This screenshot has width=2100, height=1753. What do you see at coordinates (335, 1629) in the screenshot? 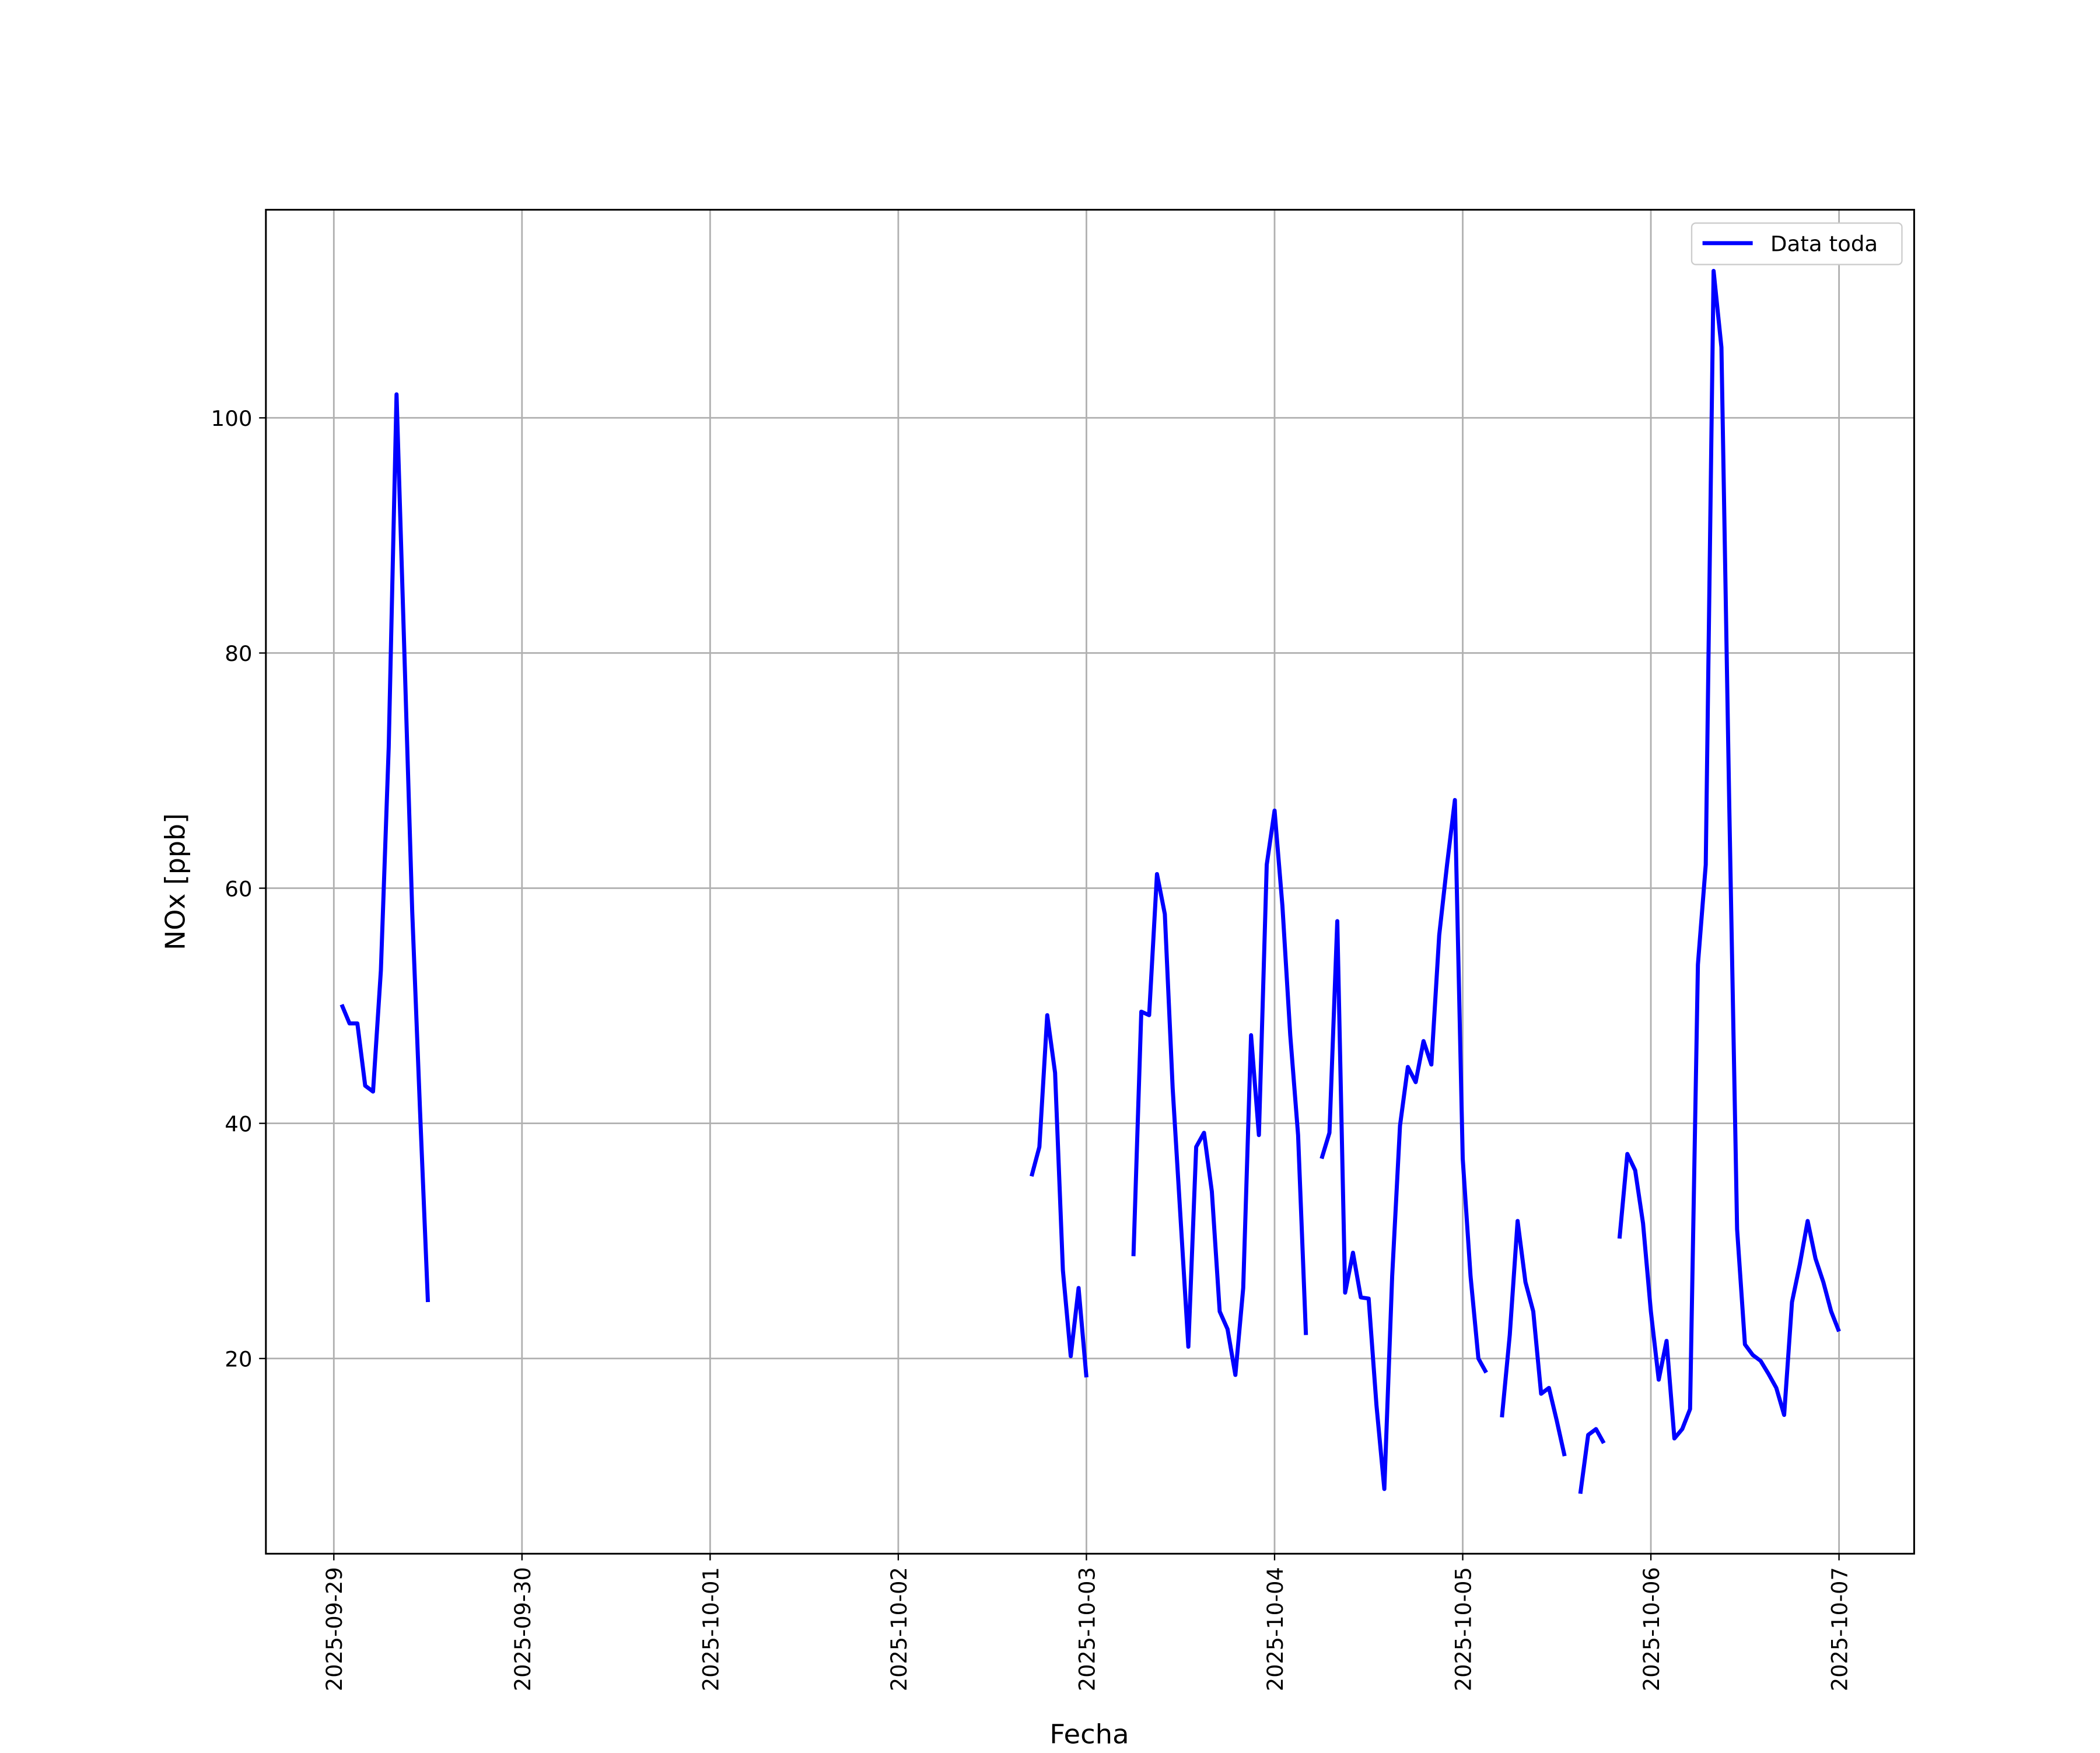
I see `x-tick-label: 2025-09-29` at bounding box center [335, 1629].